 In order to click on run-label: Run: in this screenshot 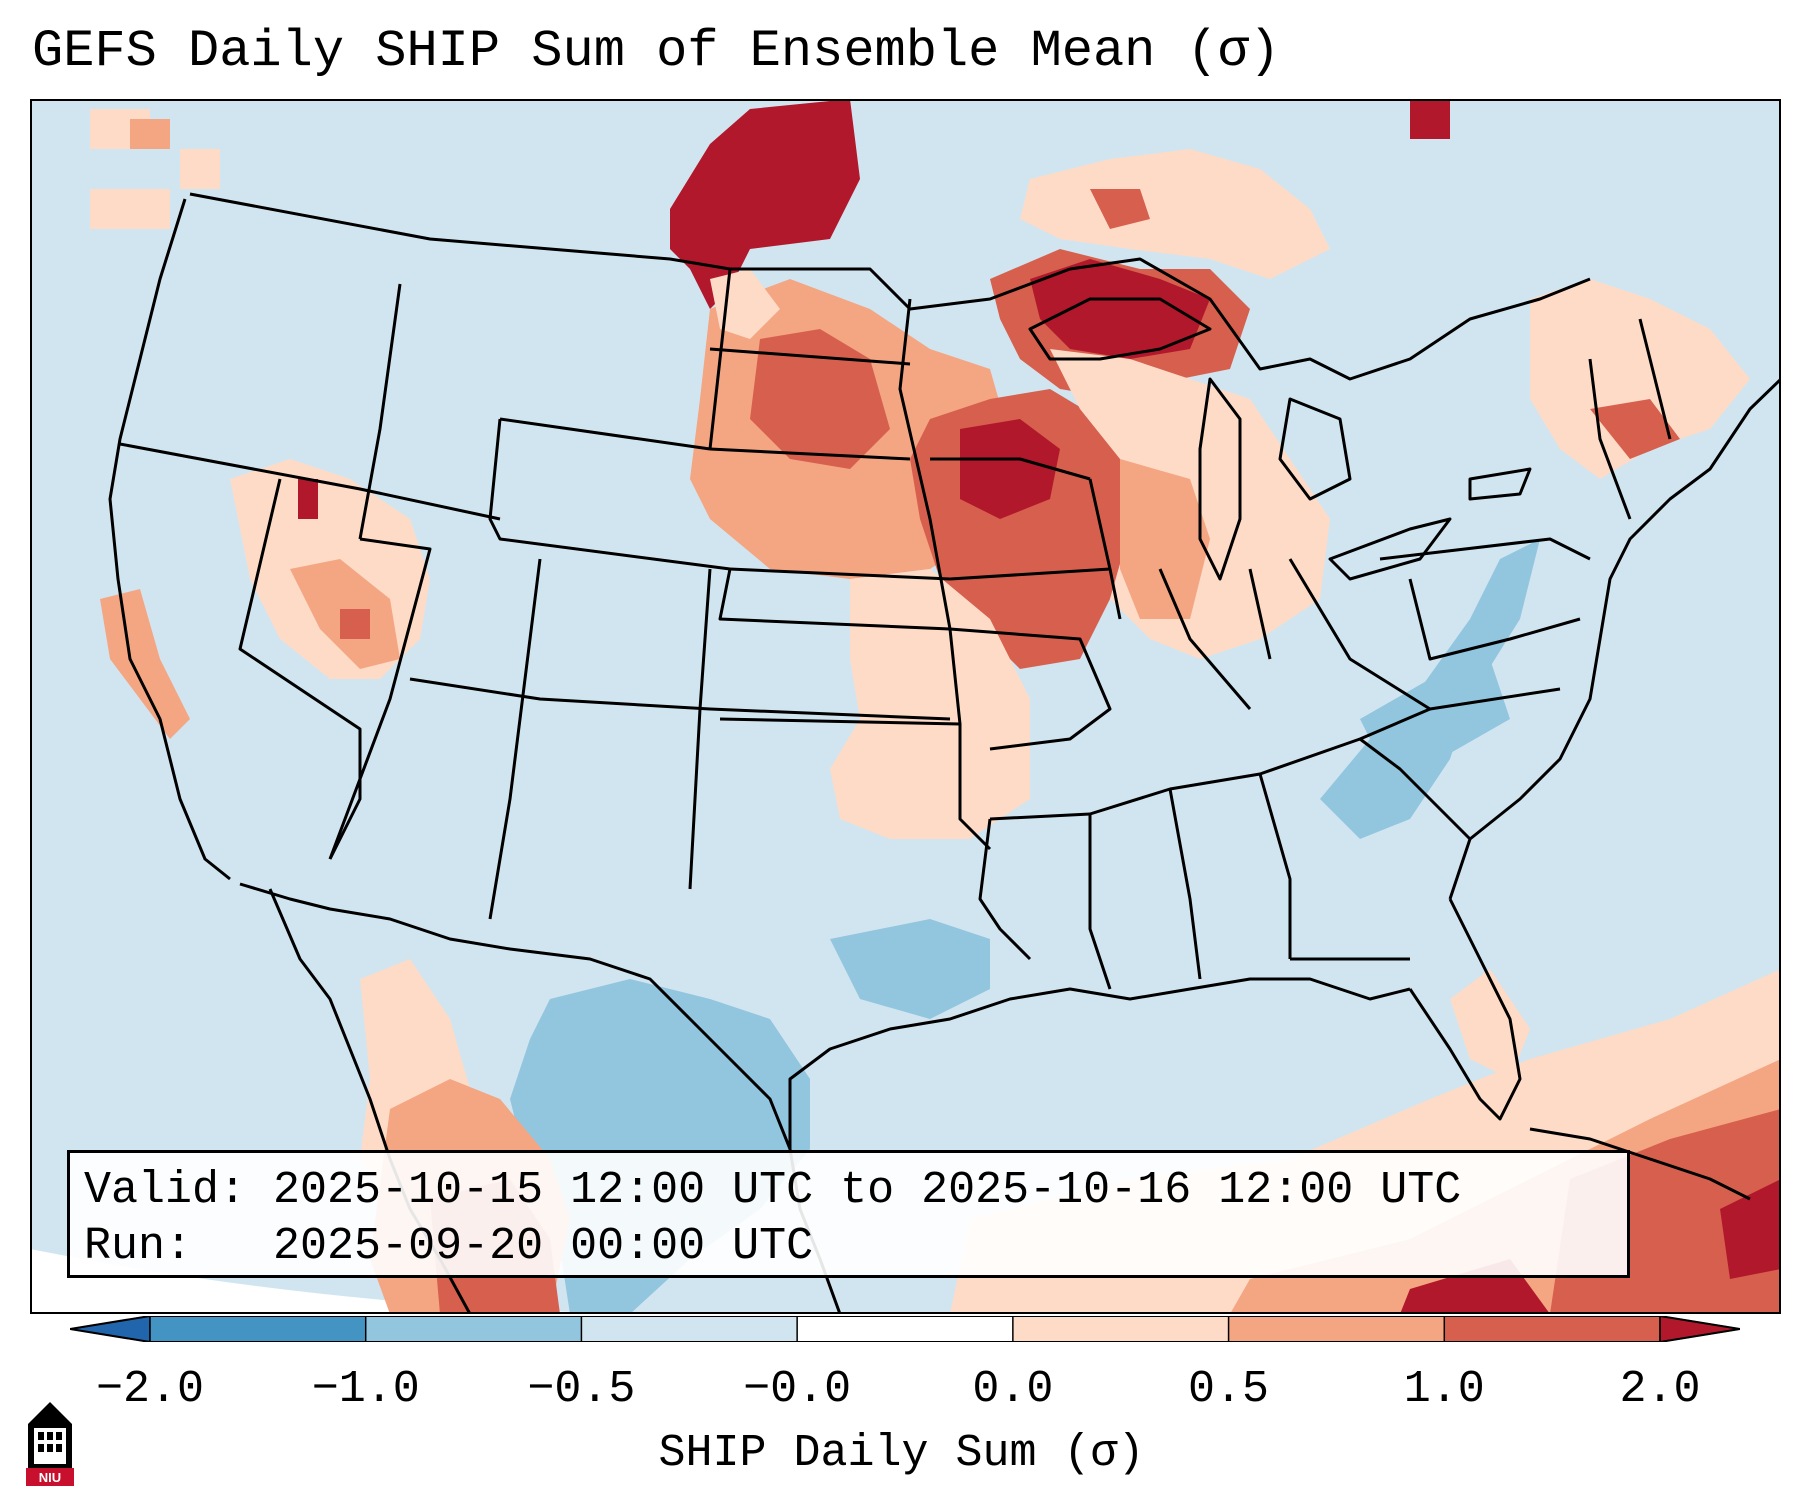, I will do `click(138, 1246)`.